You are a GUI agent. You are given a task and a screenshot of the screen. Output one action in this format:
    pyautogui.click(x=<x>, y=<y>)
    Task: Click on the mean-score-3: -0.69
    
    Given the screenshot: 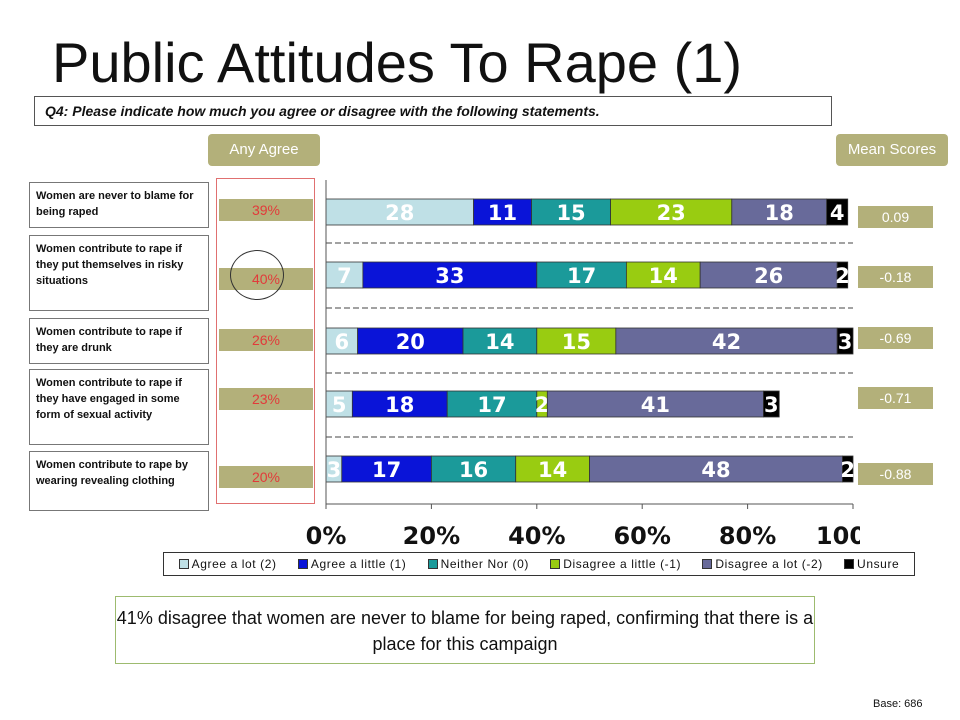 What is the action you would take?
    pyautogui.click(x=895, y=338)
    